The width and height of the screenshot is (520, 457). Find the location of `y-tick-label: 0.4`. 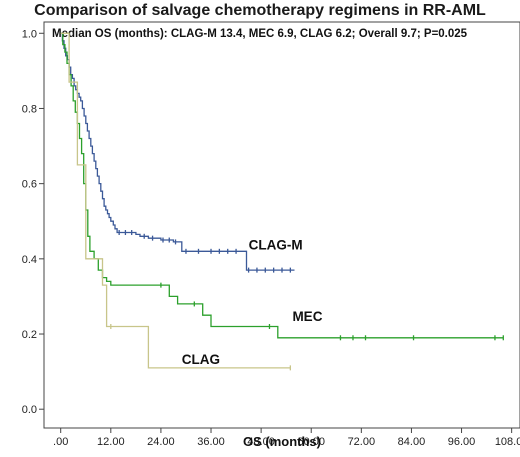

y-tick-label: 0.4 is located at coordinates (29, 260).